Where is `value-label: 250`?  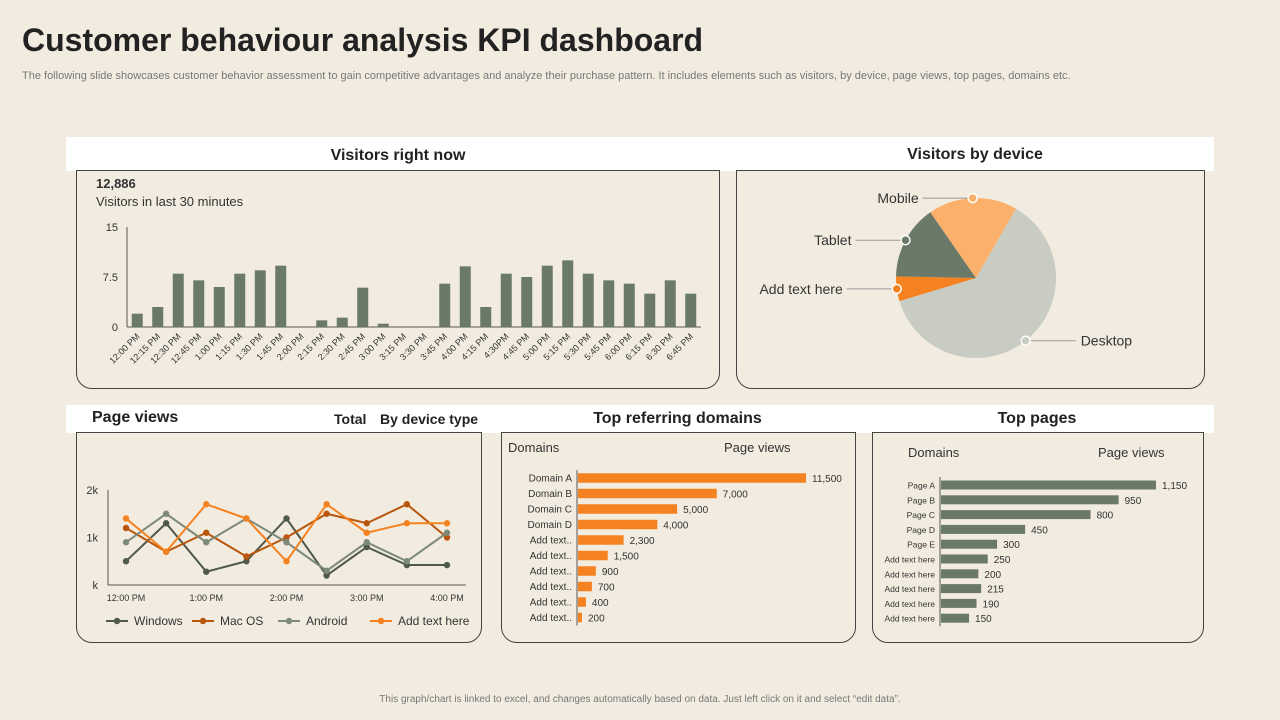
value-label: 250 is located at coordinates (1002, 560).